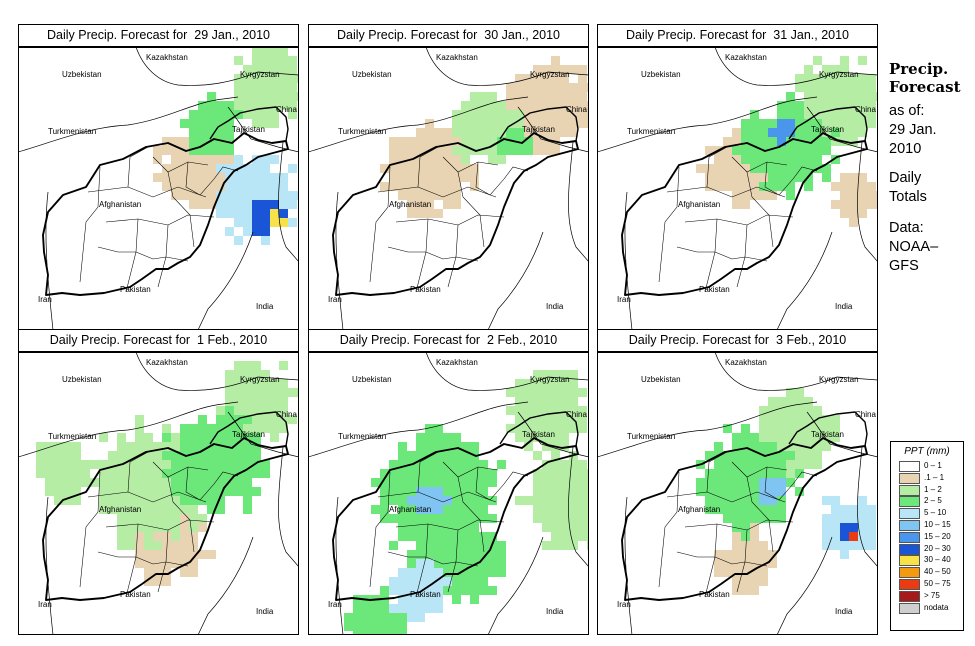  Describe the element at coordinates (906, 228) in the screenshot. I see `data-label: Data:` at that location.